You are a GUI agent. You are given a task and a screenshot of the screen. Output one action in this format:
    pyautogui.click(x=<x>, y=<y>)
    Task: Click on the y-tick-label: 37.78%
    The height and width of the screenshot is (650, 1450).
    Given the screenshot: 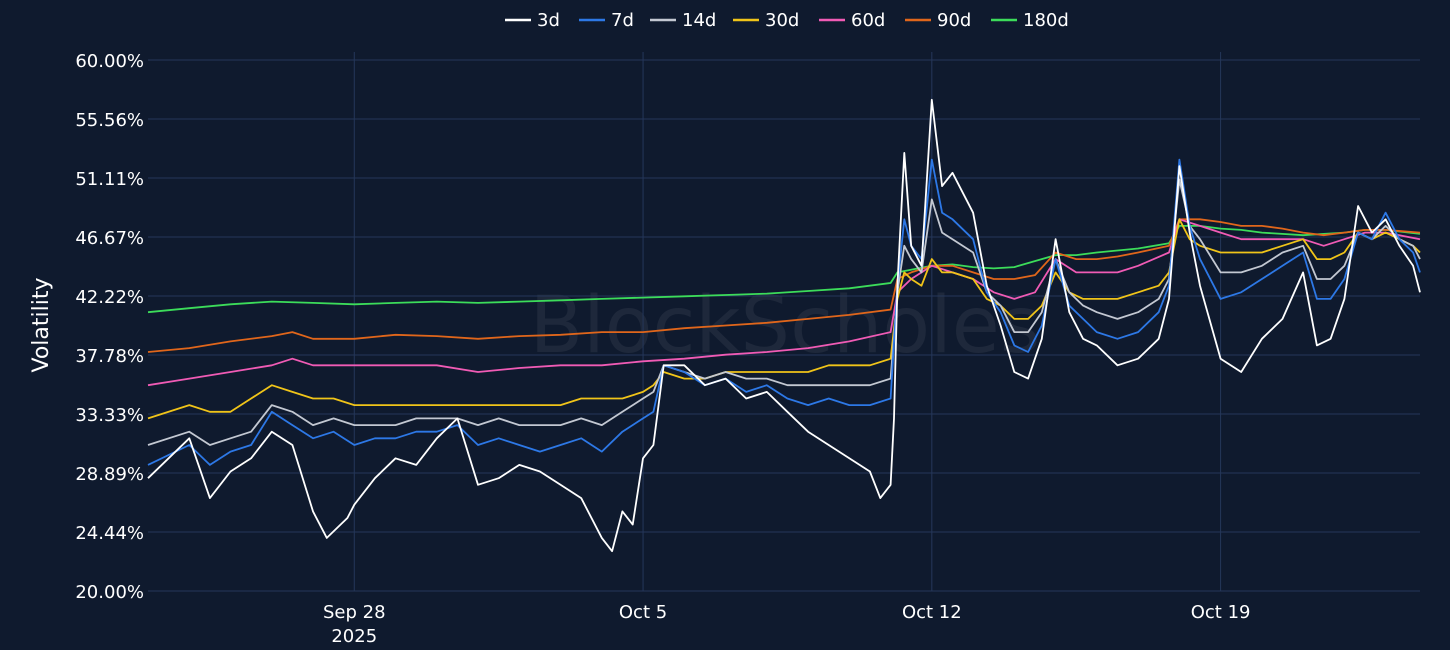 What is the action you would take?
    pyautogui.click(x=109, y=356)
    